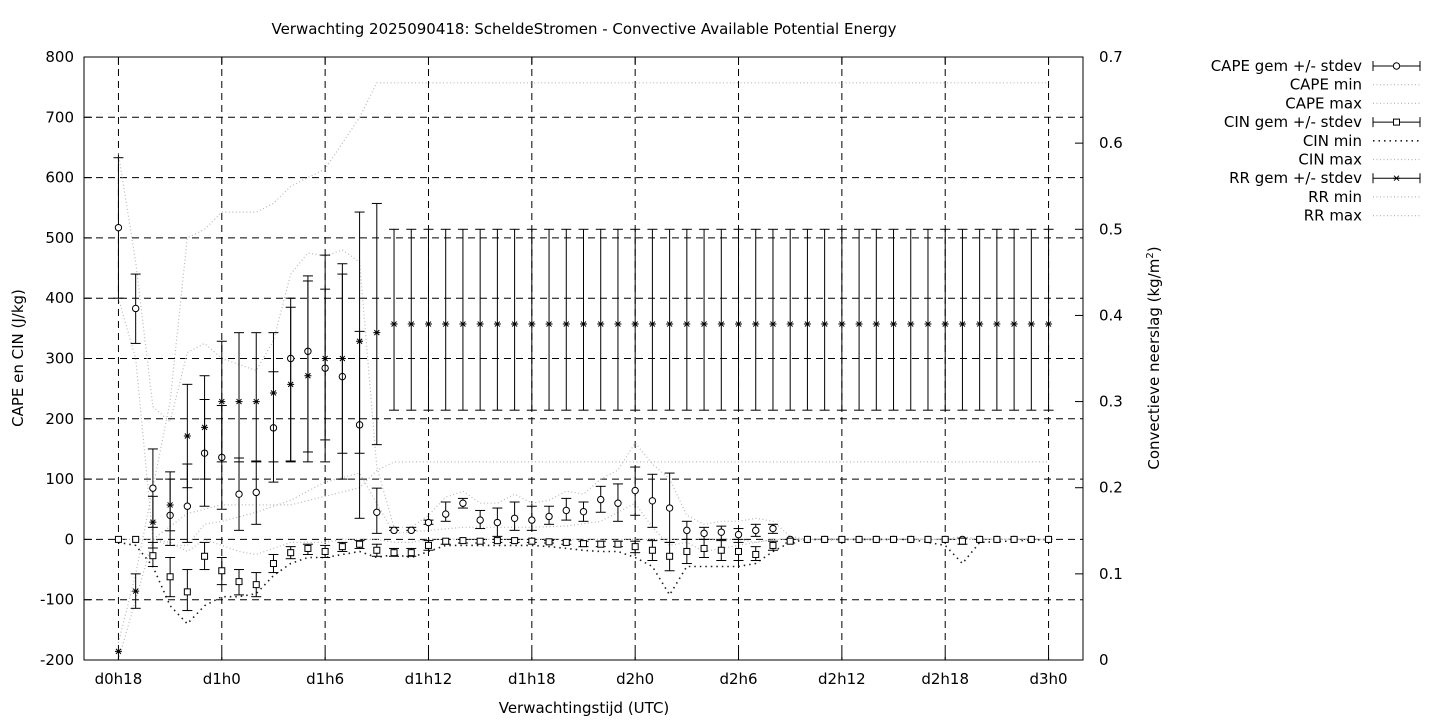 The width and height of the screenshot is (1440, 720). What do you see at coordinates (429, 679) in the screenshot?
I see `x-tick-label: d1h12` at bounding box center [429, 679].